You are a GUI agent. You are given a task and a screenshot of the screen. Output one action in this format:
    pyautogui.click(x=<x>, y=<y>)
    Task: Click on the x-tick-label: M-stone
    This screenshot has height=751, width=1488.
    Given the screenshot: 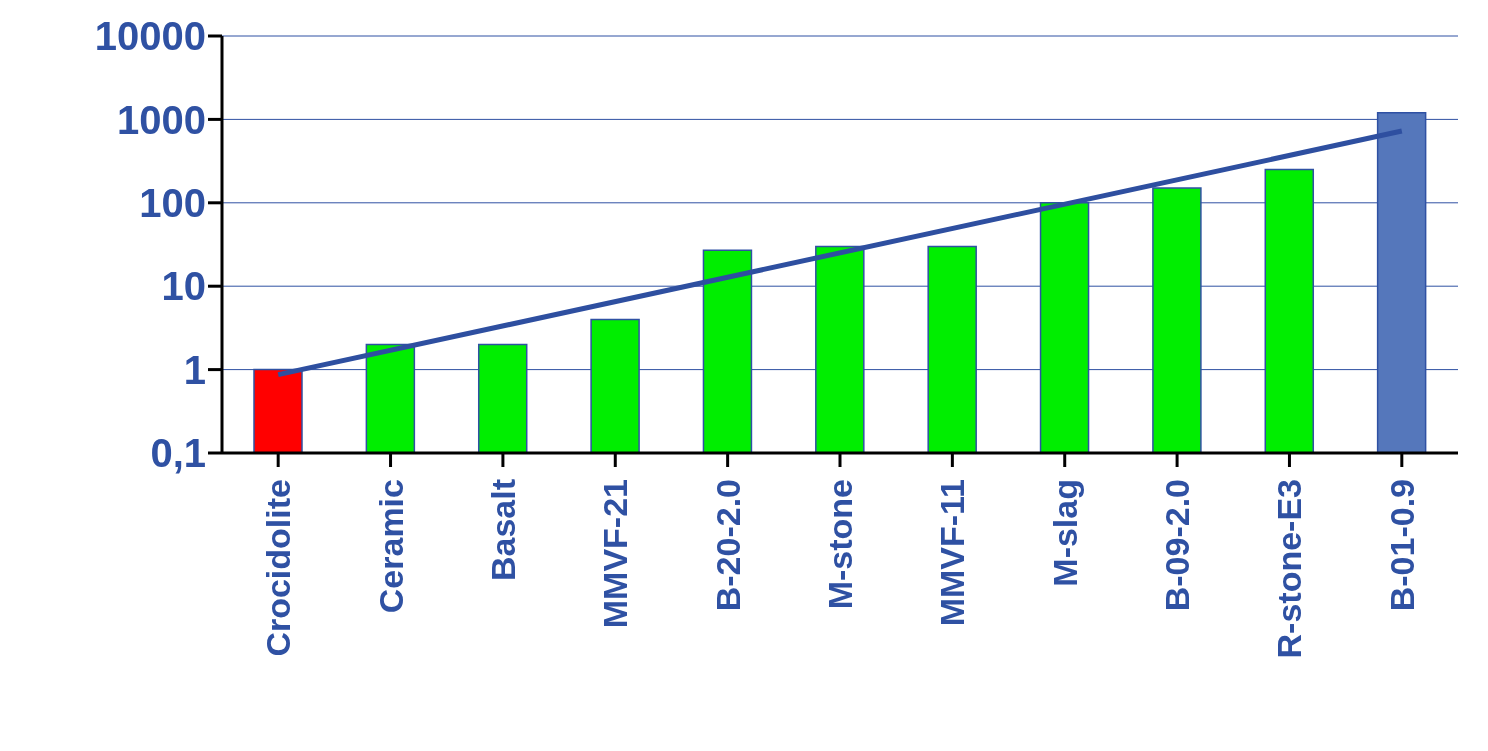 What is the action you would take?
    pyautogui.click(x=840, y=544)
    